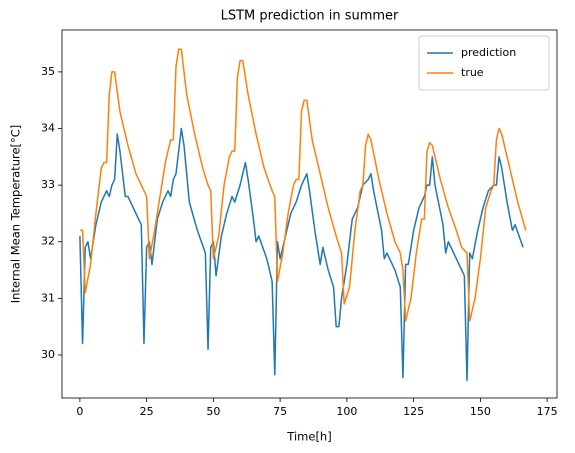 This screenshot has width=575, height=453. What do you see at coordinates (484, 63) in the screenshot?
I see `legend-box` at bounding box center [484, 63].